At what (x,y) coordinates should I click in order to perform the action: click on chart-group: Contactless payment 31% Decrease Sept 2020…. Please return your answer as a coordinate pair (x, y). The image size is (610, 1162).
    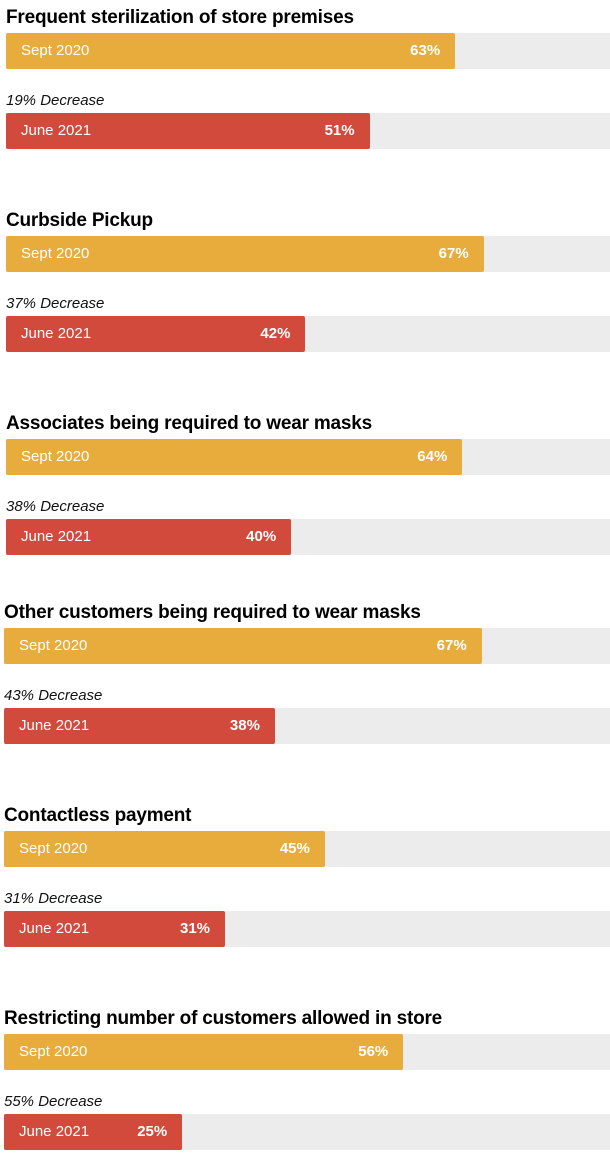
    Looking at the image, I should click on (307, 877).